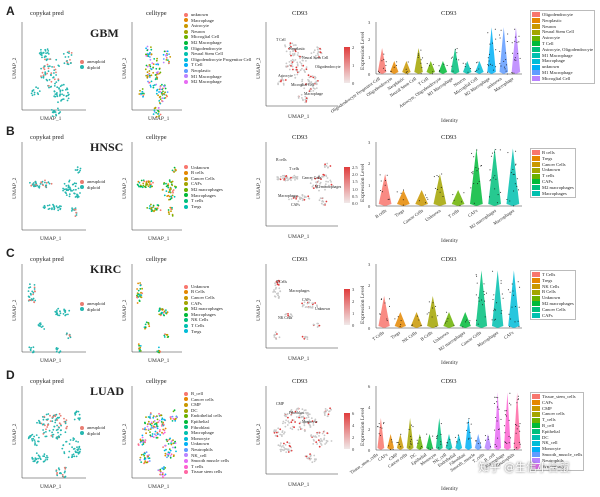 Image resolution: width=600 pixels, height=497 pixels. Describe the element at coordinates (547, 315) in the screenshot. I see `legend-label: CAFs` at that location.